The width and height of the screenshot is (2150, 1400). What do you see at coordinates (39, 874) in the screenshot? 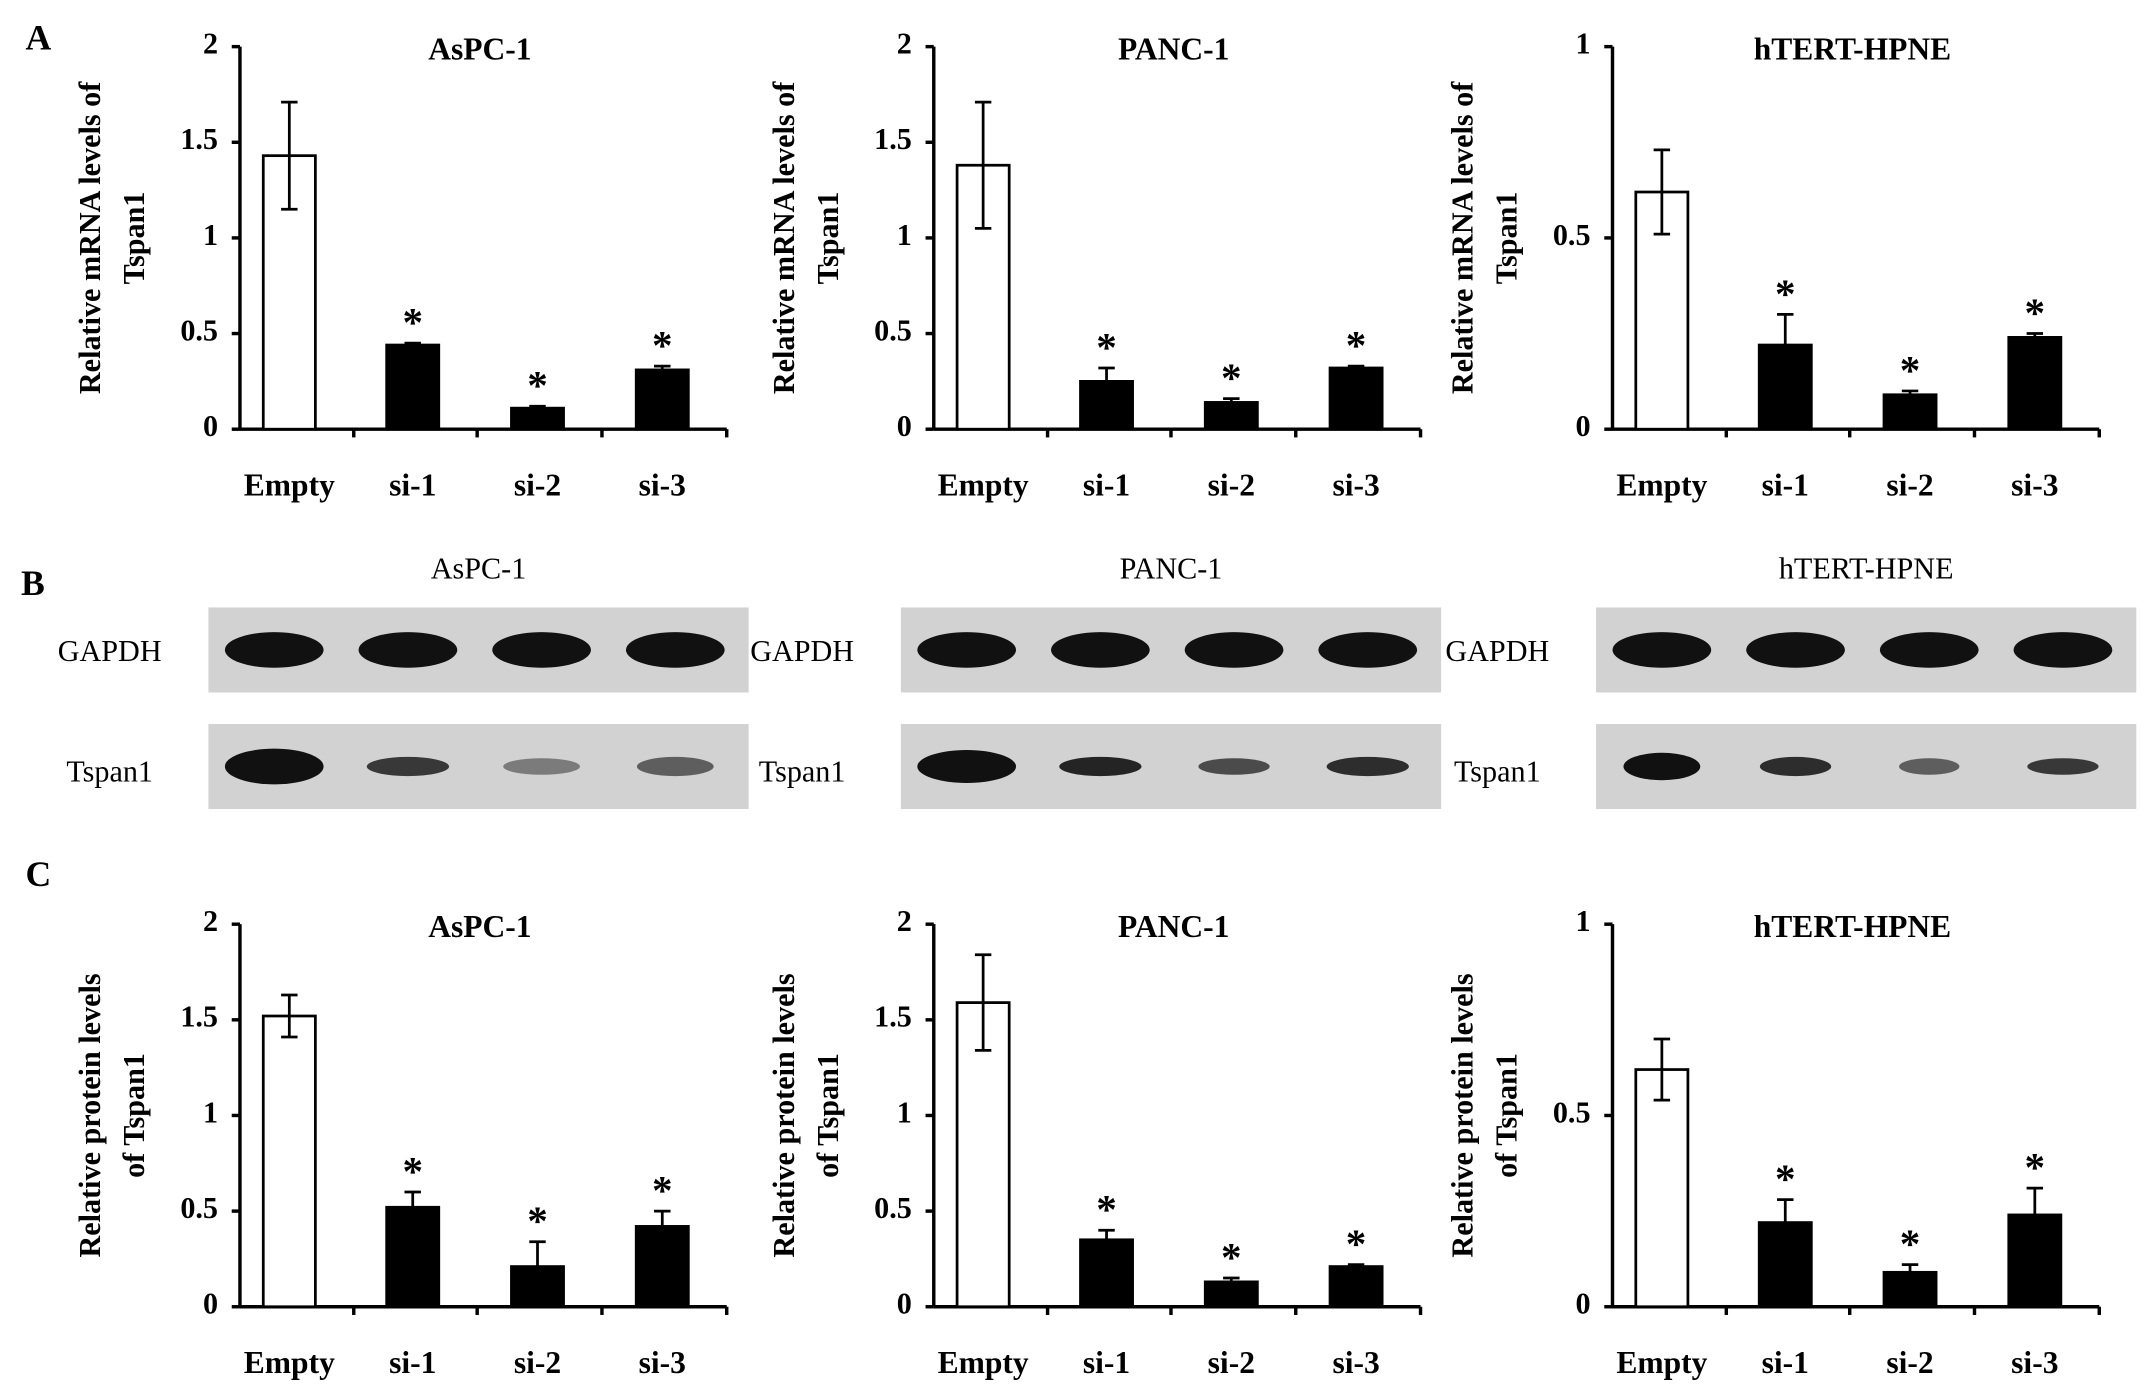
I see `panel-label: C` at bounding box center [39, 874].